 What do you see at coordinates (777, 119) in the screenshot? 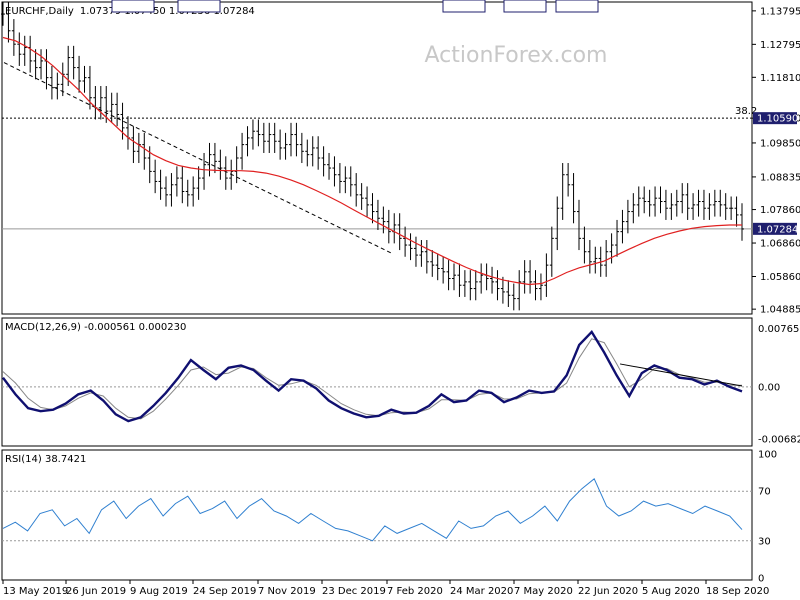
I see `fib-axis-label: 1.10590` at bounding box center [777, 119].